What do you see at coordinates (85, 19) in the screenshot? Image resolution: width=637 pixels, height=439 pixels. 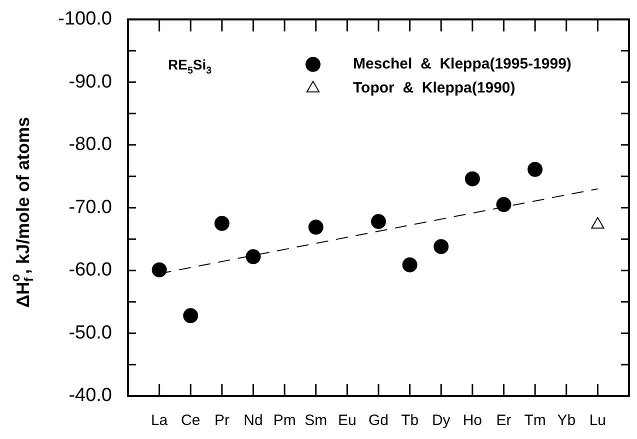 I see `y-tick-label: -100.0` at bounding box center [85, 19].